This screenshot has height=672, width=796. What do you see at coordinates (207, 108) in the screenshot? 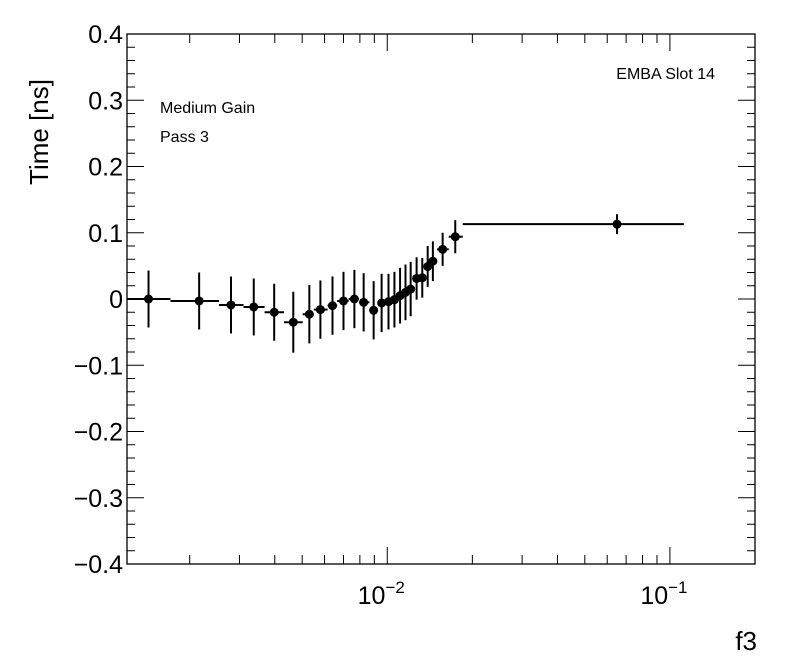
I see `annotation-gain: Medium Gain` at bounding box center [207, 108].